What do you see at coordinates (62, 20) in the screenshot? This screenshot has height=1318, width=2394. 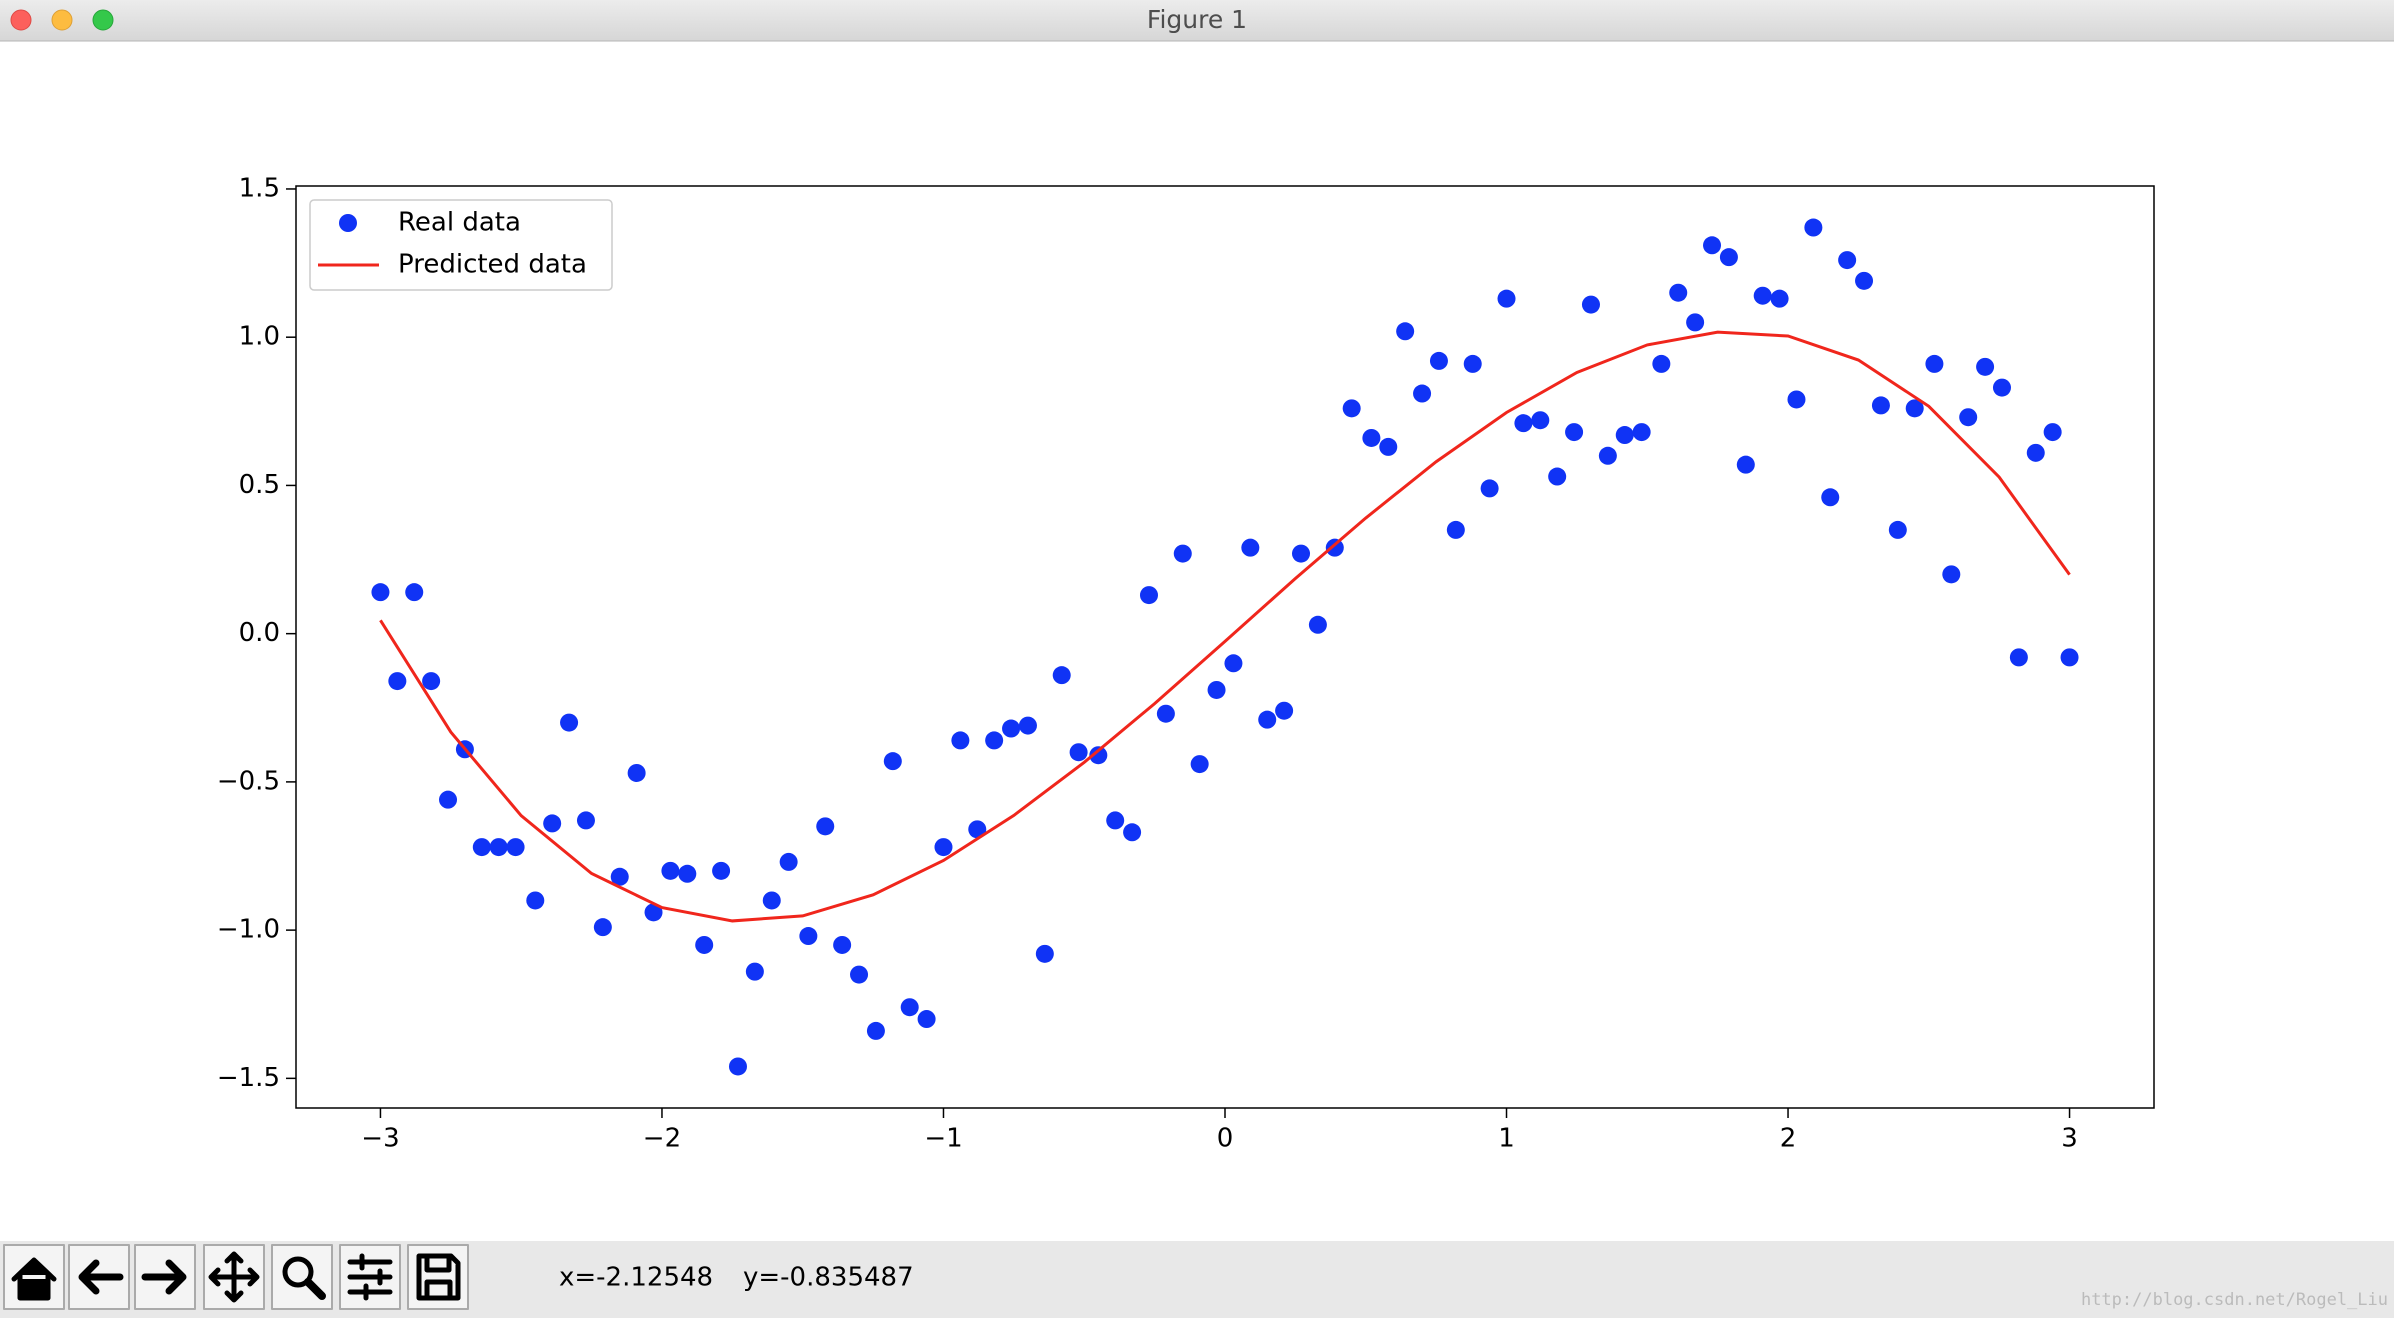 I see `minimize-button` at bounding box center [62, 20].